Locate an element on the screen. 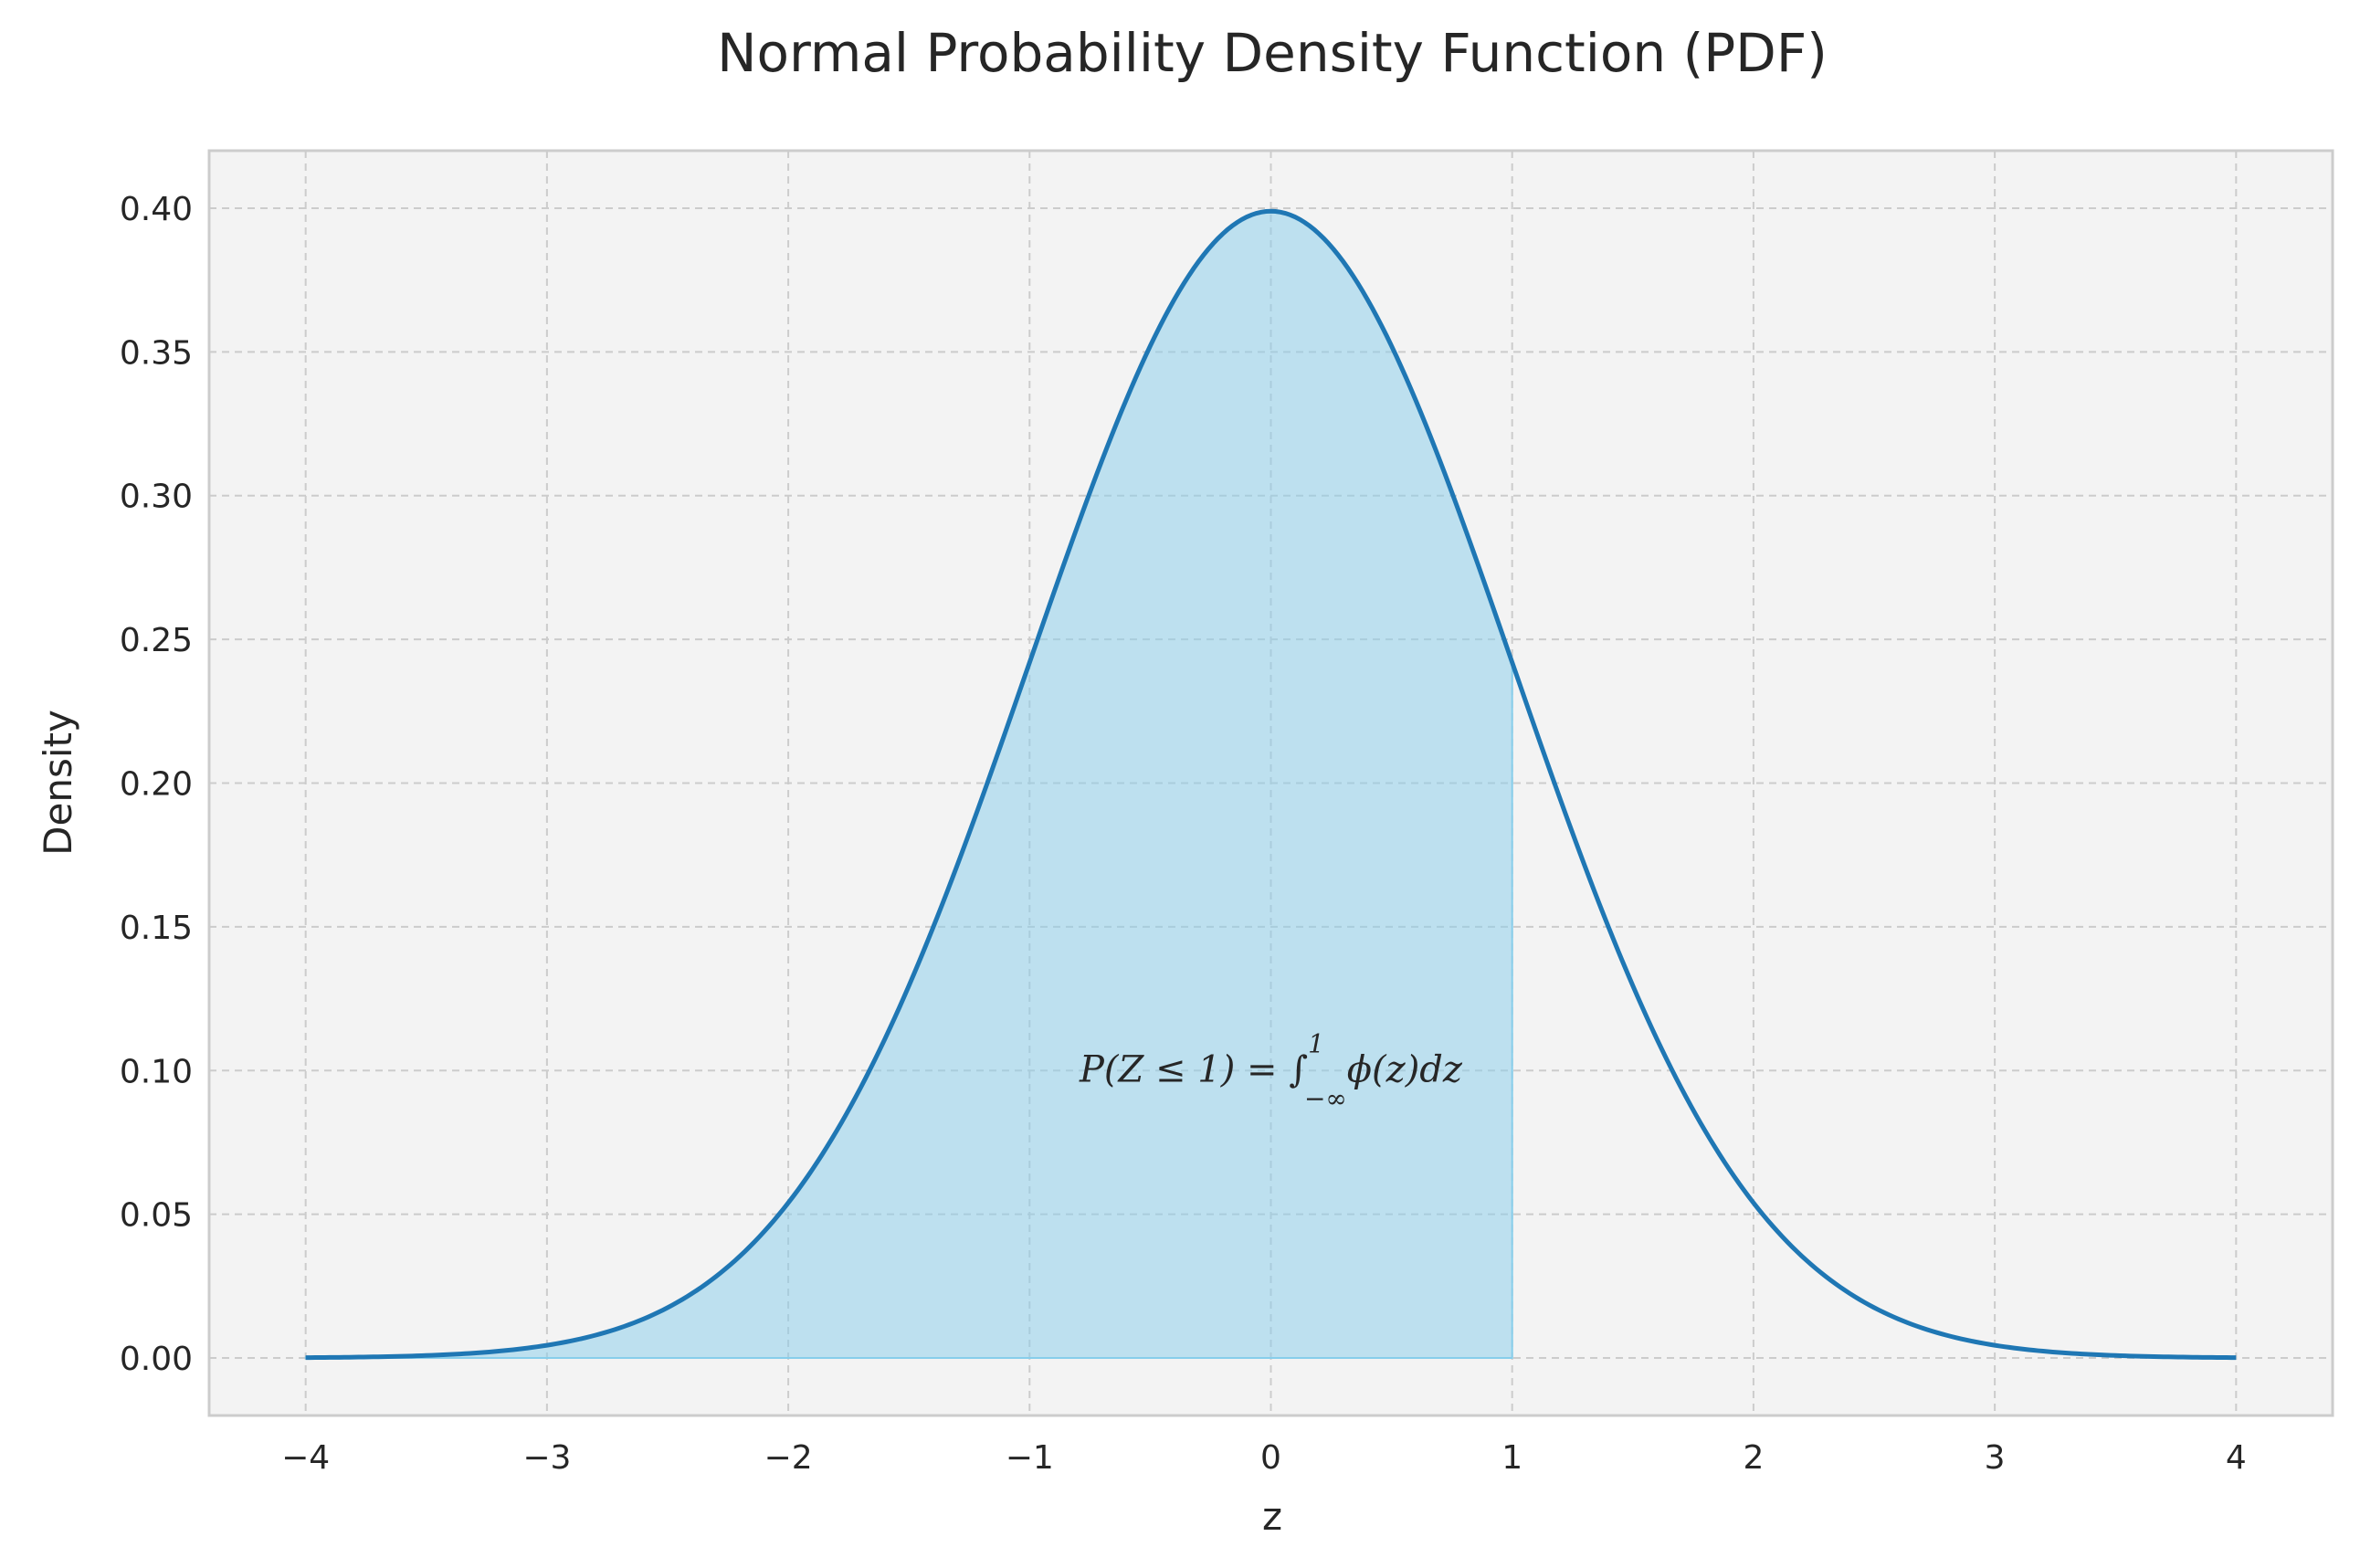  y-axis-ticks: 0.00 0.05 0.10 0.15 0.20 0.25 0.30 0.35 0.40 is located at coordinates (156, 784).